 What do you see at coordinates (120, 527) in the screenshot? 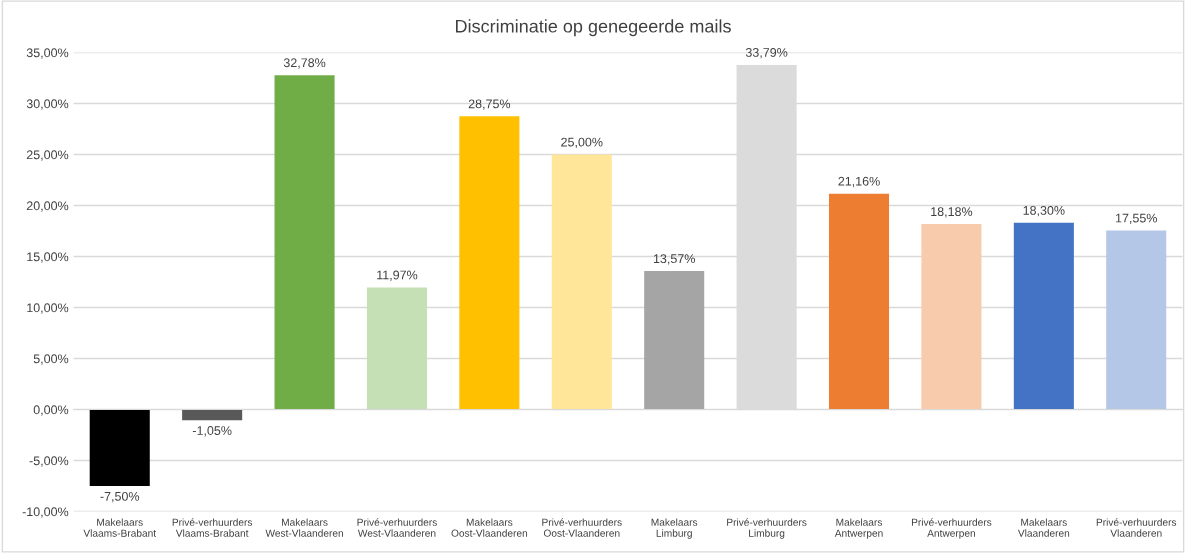
I see `x-tick-label: Makelaars Vlaams-Brabant` at bounding box center [120, 527].